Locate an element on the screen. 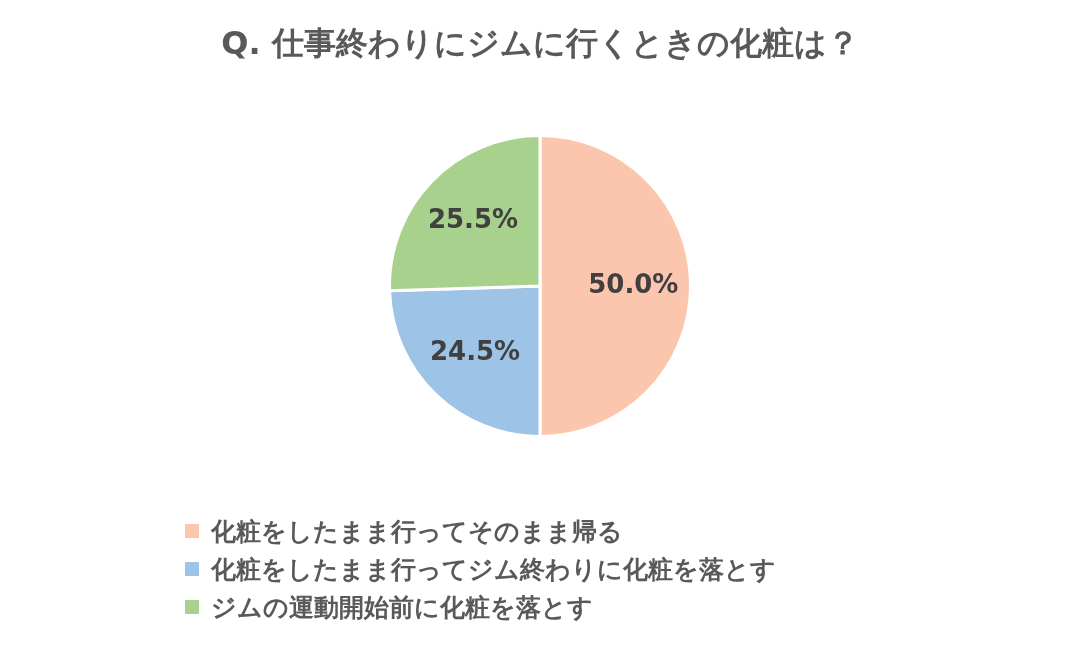 The image size is (1080, 646). legend-label: ジムの運動開始前に化粧を落とす is located at coordinates (402, 607).